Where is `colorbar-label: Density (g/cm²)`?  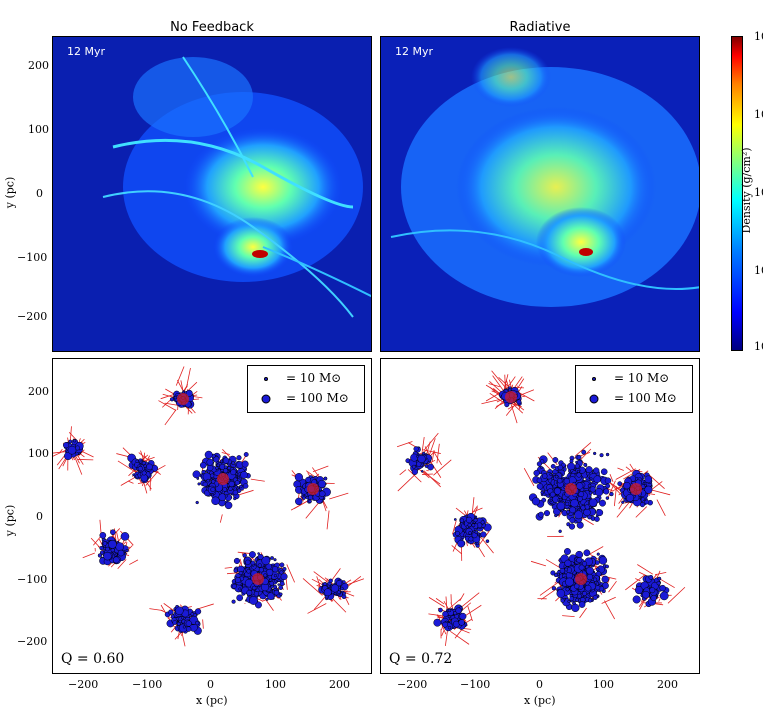
colorbar-label: Density (g/cm²) is located at coordinates (746, 190).